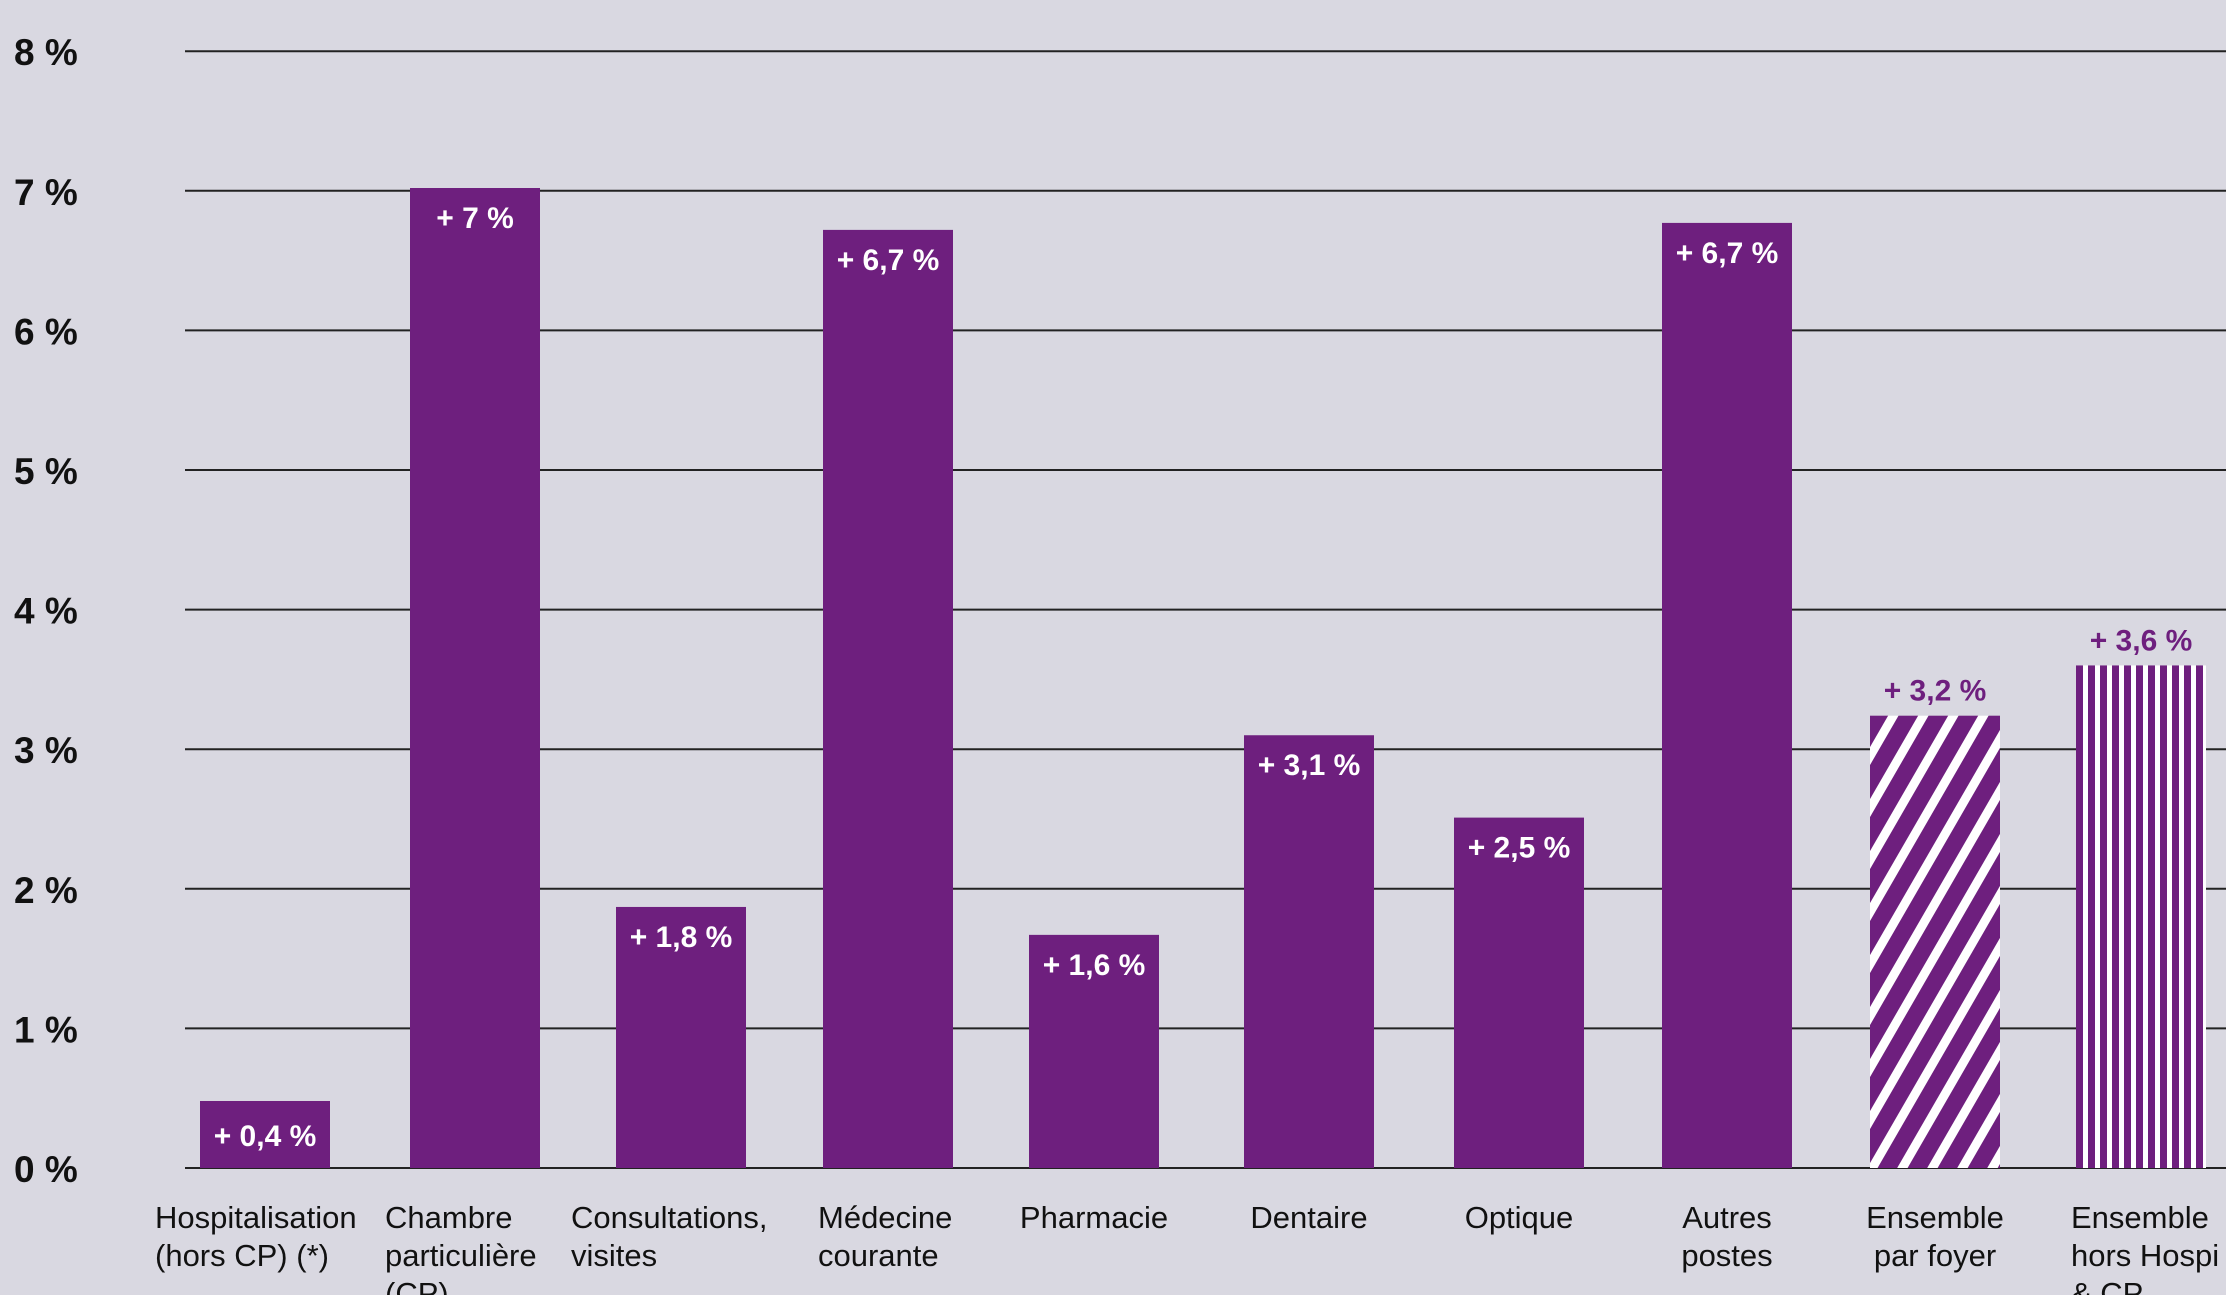  What do you see at coordinates (475, 218) in the screenshot?
I see `data-label: + 7 %` at bounding box center [475, 218].